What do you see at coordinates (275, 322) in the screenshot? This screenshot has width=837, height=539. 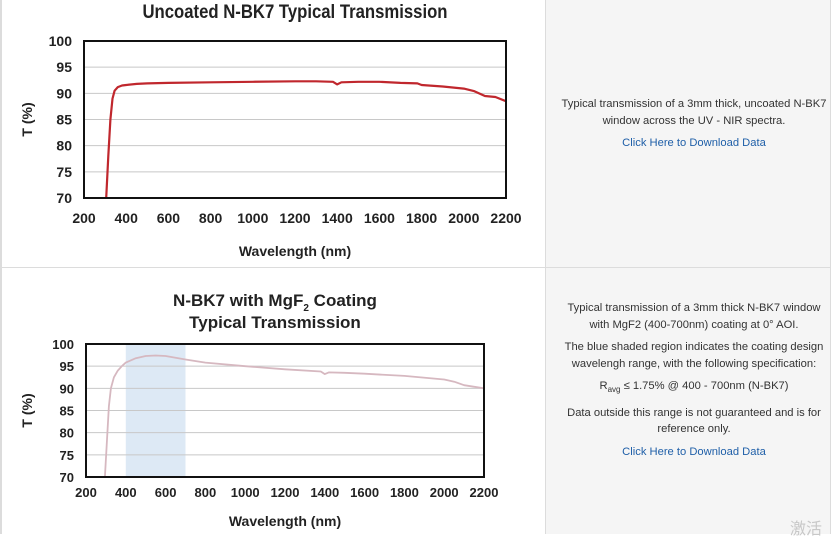 I see `chart-title-line-2: Typical Transmission` at bounding box center [275, 322].